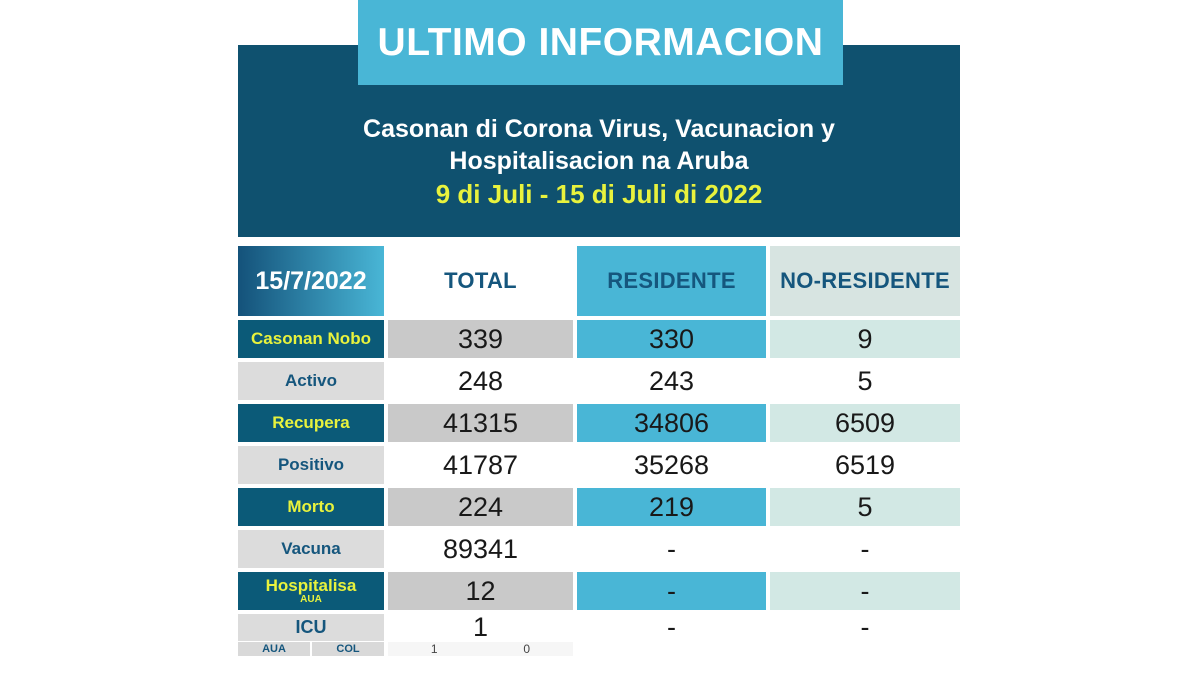 Image resolution: width=1200 pixels, height=675 pixels. I want to click on total-value-cell: 41315, so click(480, 423).